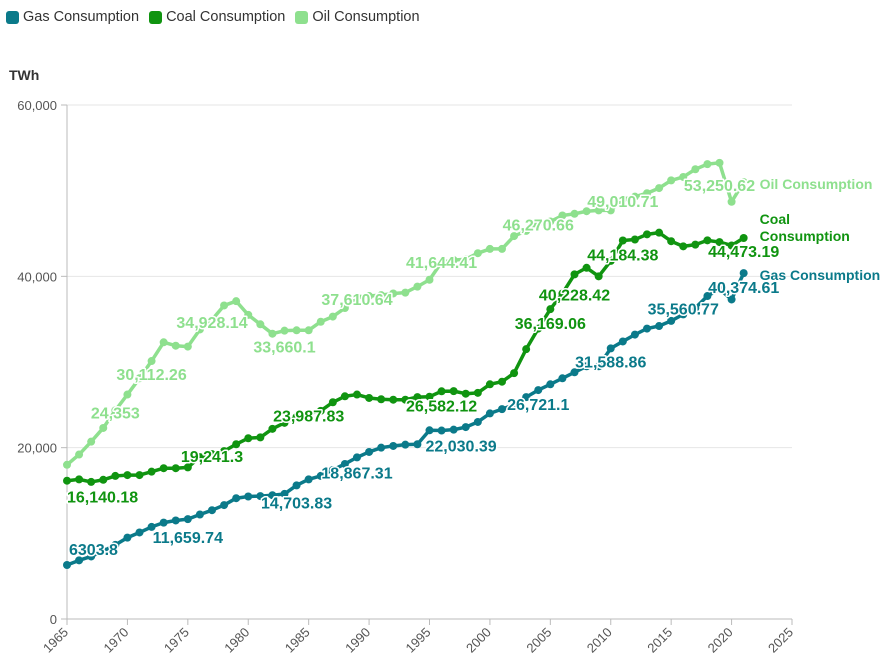 Image resolution: width=891 pixels, height=670 pixels. What do you see at coordinates (357, 17) in the screenshot?
I see `legend-item-oil-consumption: Oil Consumption` at bounding box center [357, 17].